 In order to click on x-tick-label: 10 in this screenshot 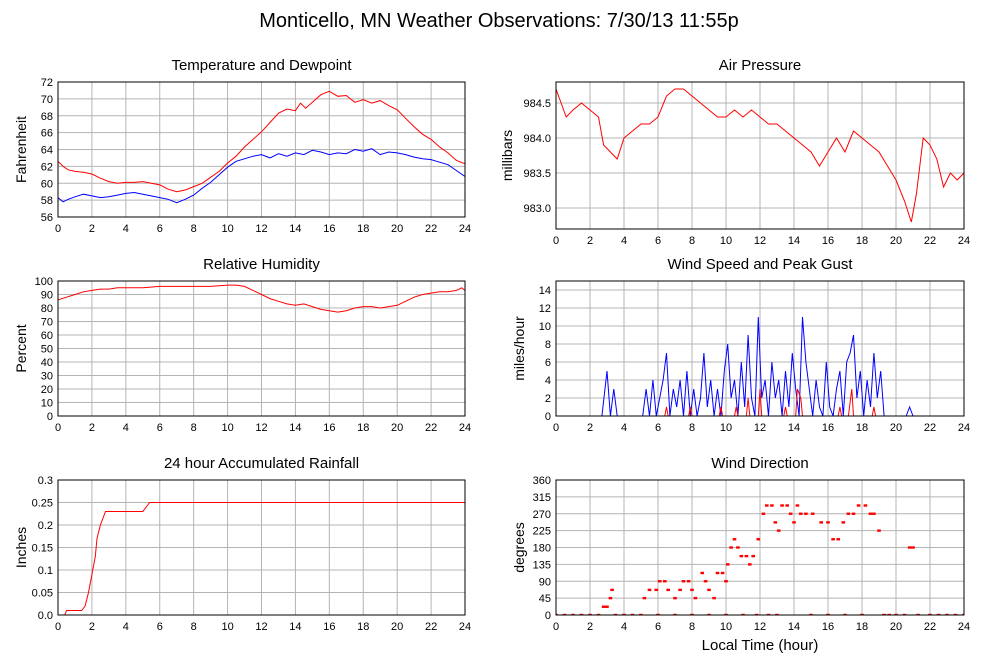, I will do `click(726, 241)`.